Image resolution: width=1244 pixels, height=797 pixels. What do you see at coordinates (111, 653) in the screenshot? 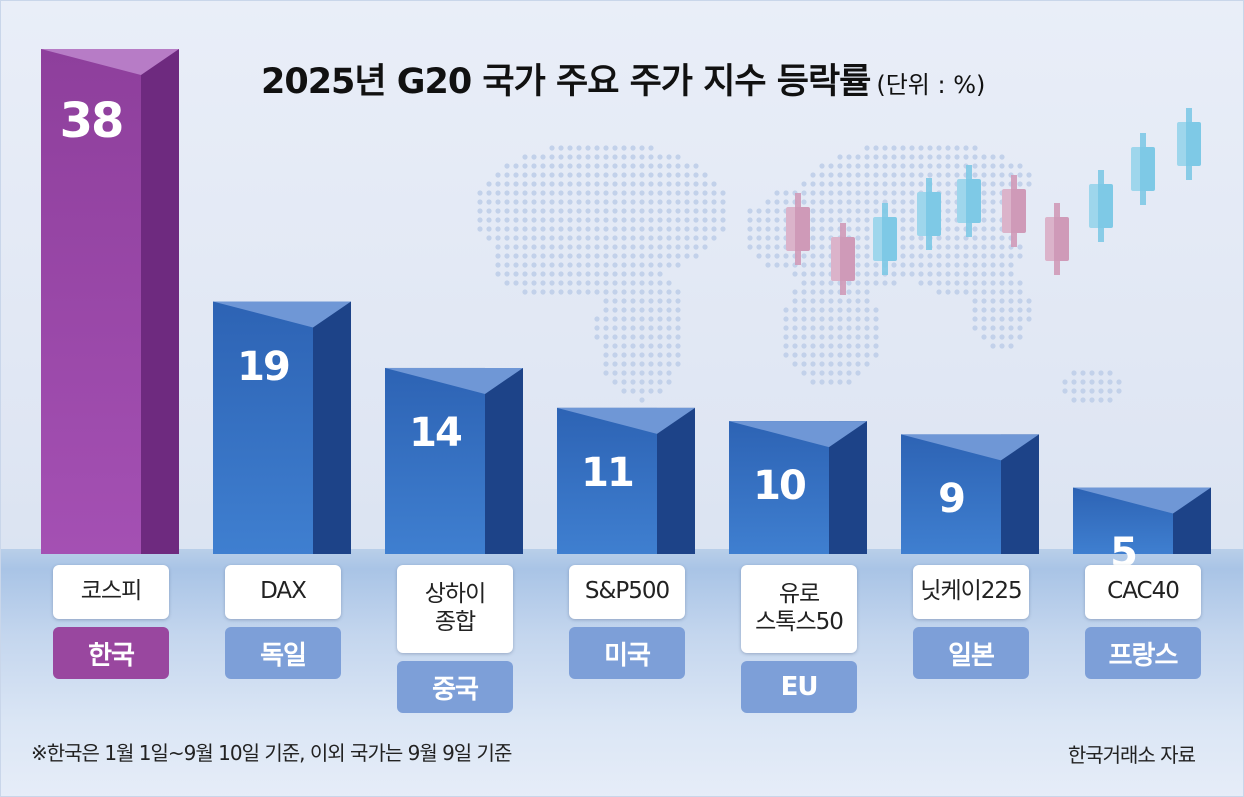
I see `country-label: 한국` at bounding box center [111, 653].